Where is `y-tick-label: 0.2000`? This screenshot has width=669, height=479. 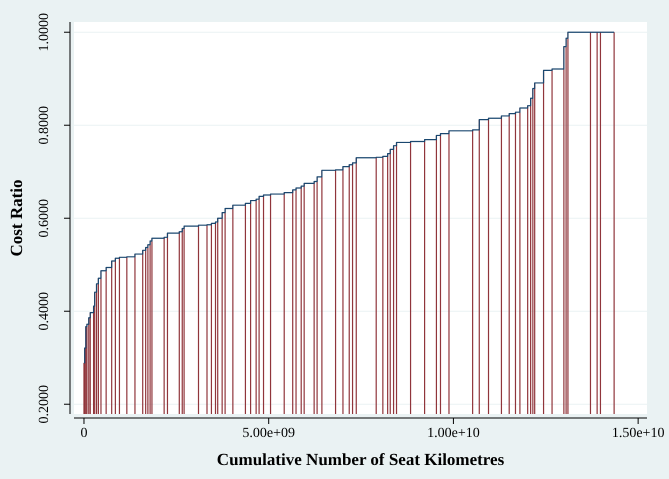 y-tick-label: 0.2000 is located at coordinates (44, 404).